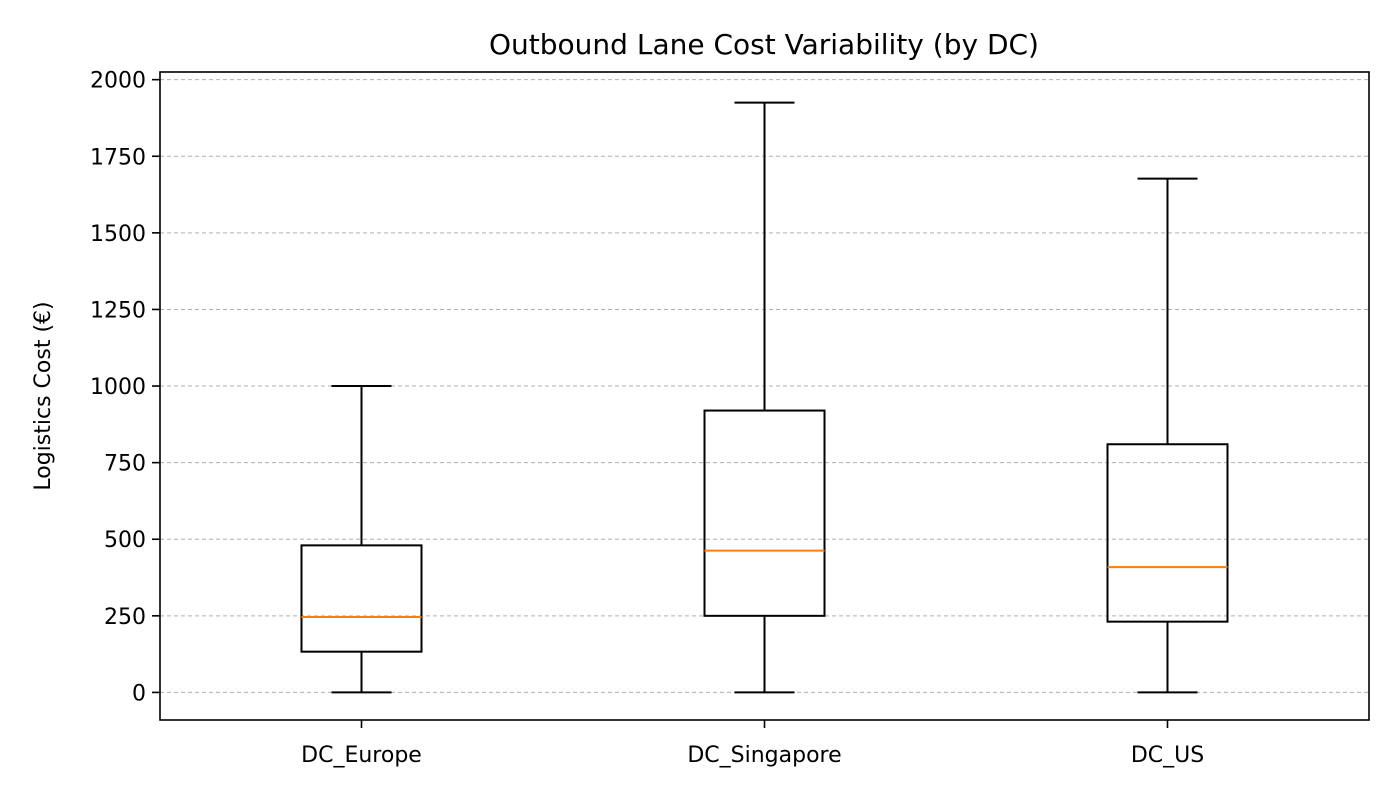  What do you see at coordinates (118, 234) in the screenshot?
I see `y-tick-label: 1500` at bounding box center [118, 234].